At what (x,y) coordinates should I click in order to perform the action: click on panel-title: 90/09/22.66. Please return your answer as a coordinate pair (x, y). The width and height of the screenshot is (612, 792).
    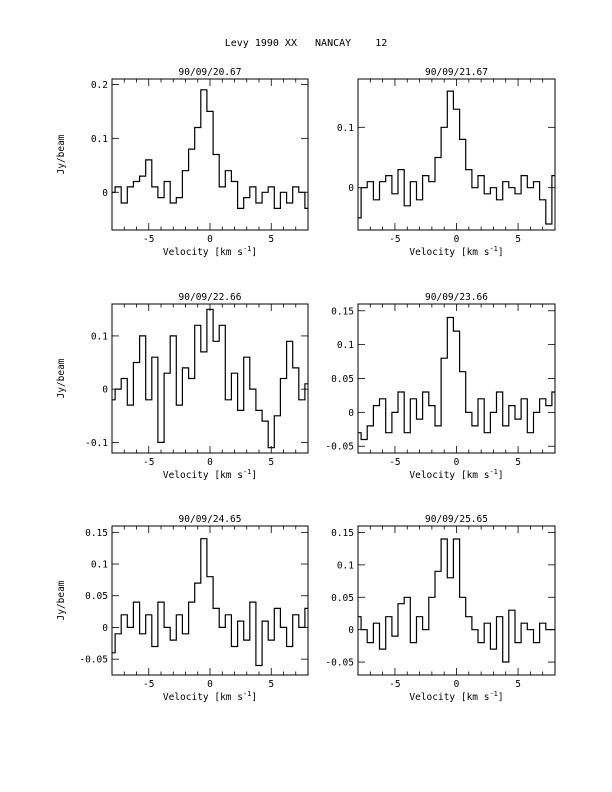
    Looking at the image, I should click on (210, 297).